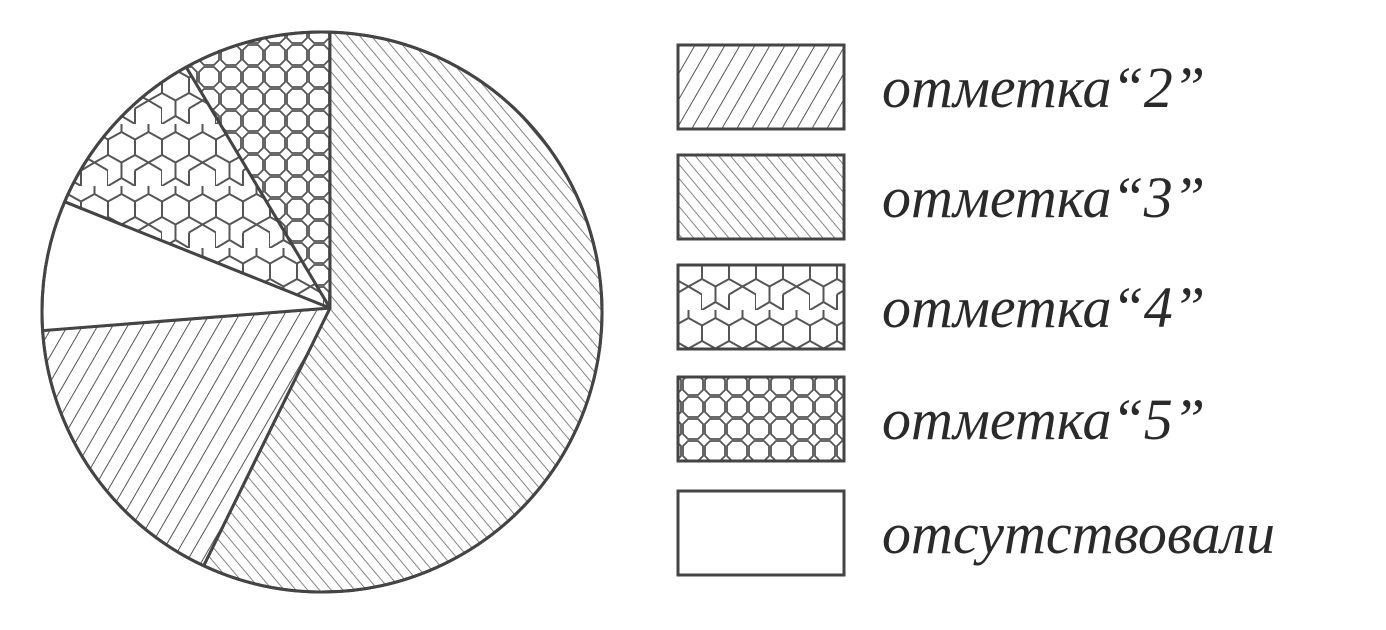  I want to click on legend-label-4: отметка“5”, so click(1043, 419).